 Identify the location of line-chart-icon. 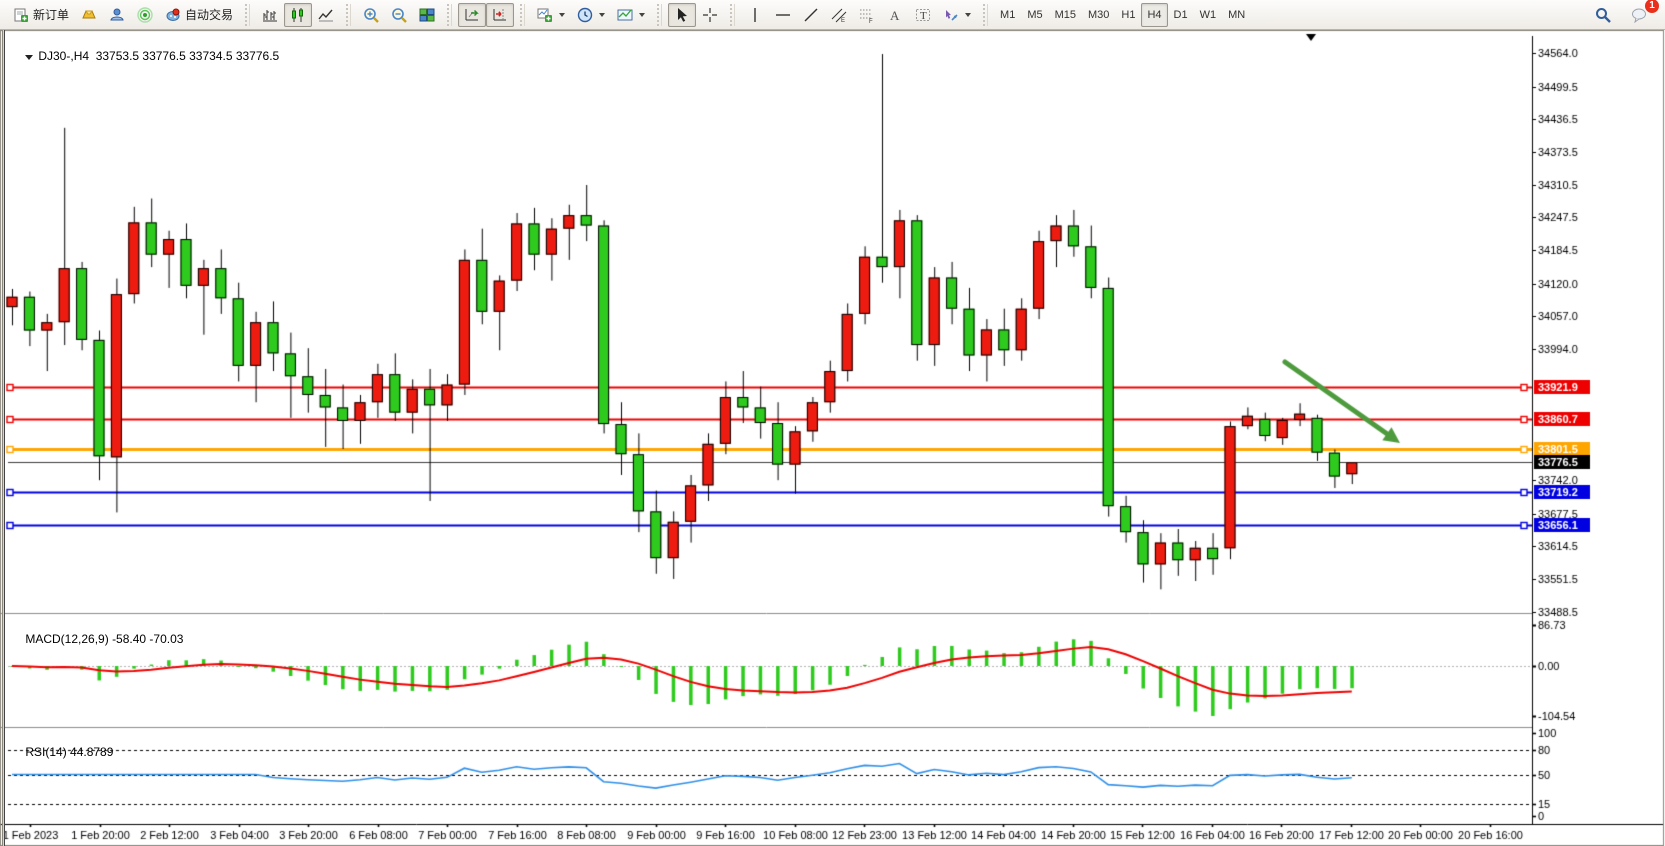
(326, 15).